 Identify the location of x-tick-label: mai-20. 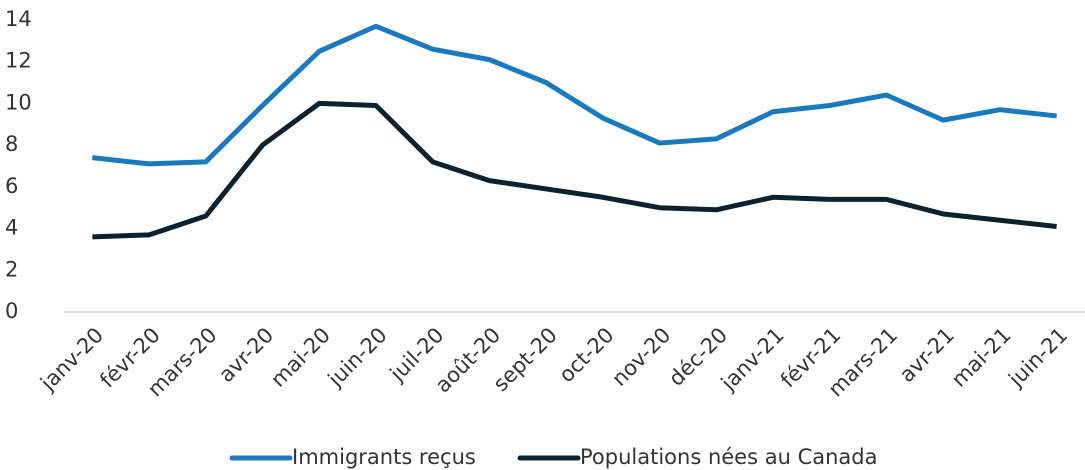
(300, 357).